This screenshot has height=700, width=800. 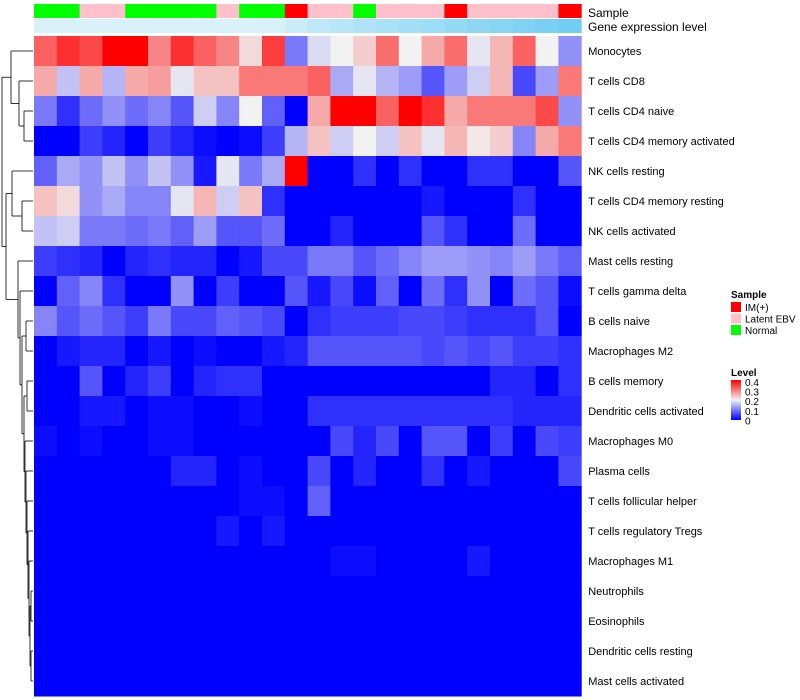 I want to click on level-tick-label: 0, so click(x=748, y=421).